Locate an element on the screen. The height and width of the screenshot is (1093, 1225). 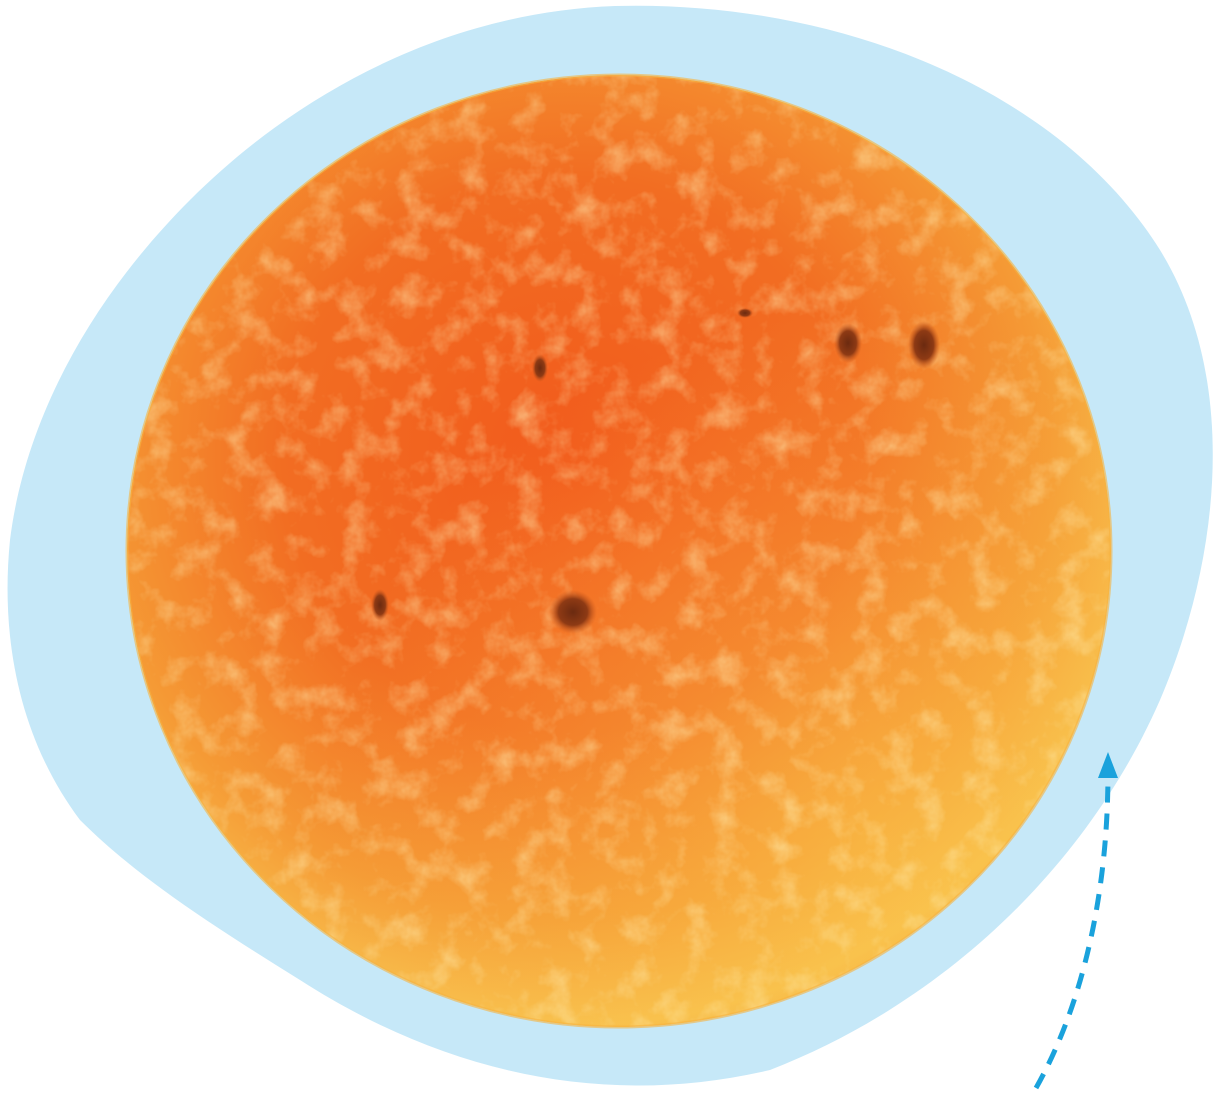
arrow-head is located at coordinates (1108, 765).